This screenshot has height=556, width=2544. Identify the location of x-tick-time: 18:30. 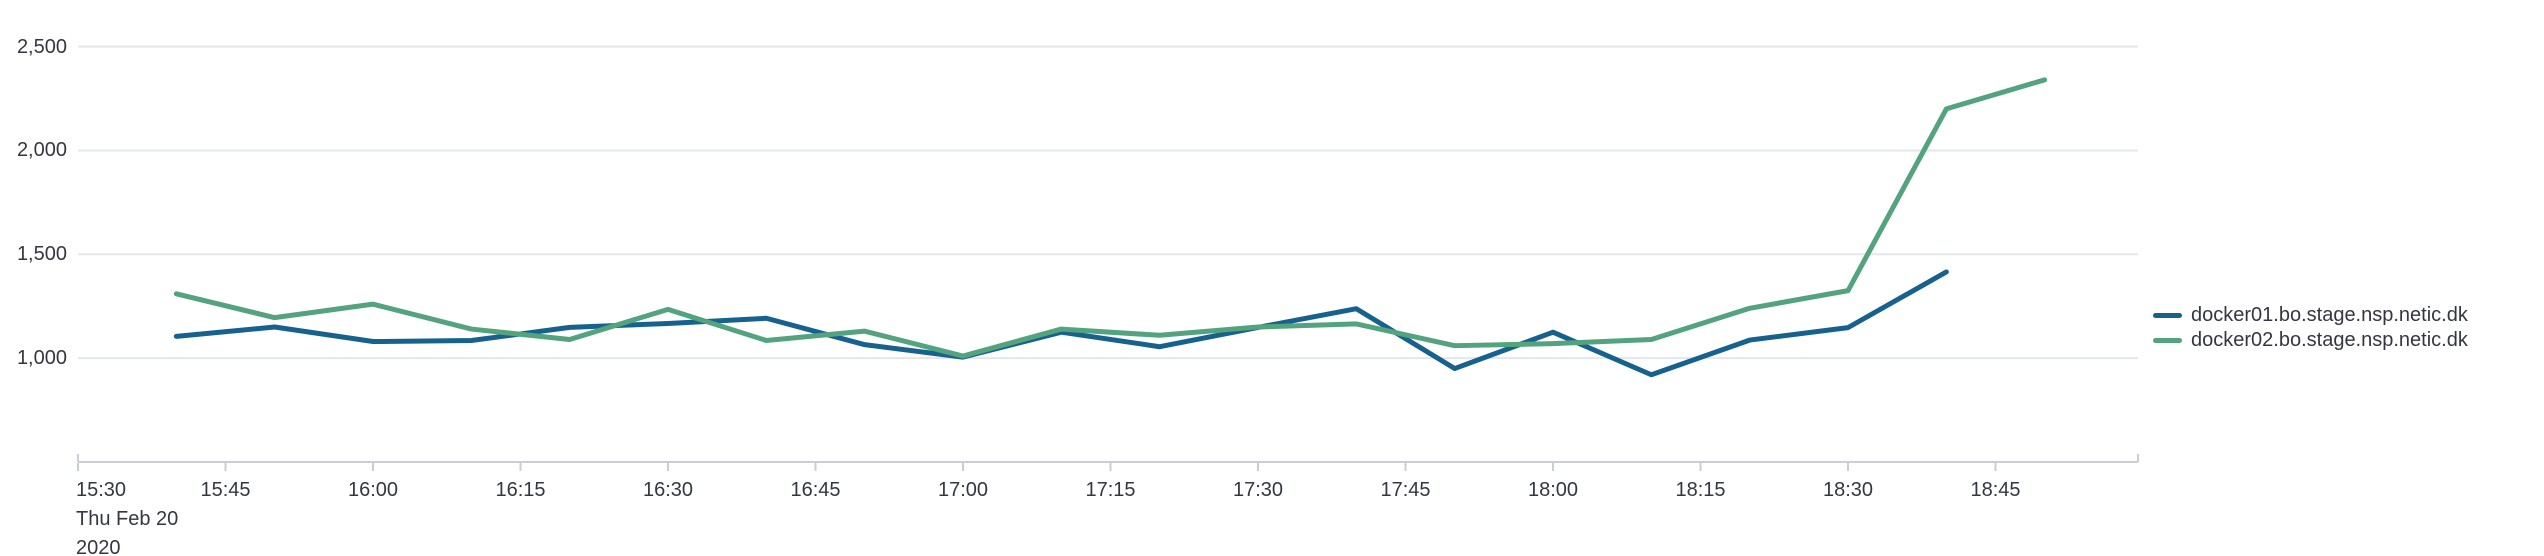
(1848, 490).